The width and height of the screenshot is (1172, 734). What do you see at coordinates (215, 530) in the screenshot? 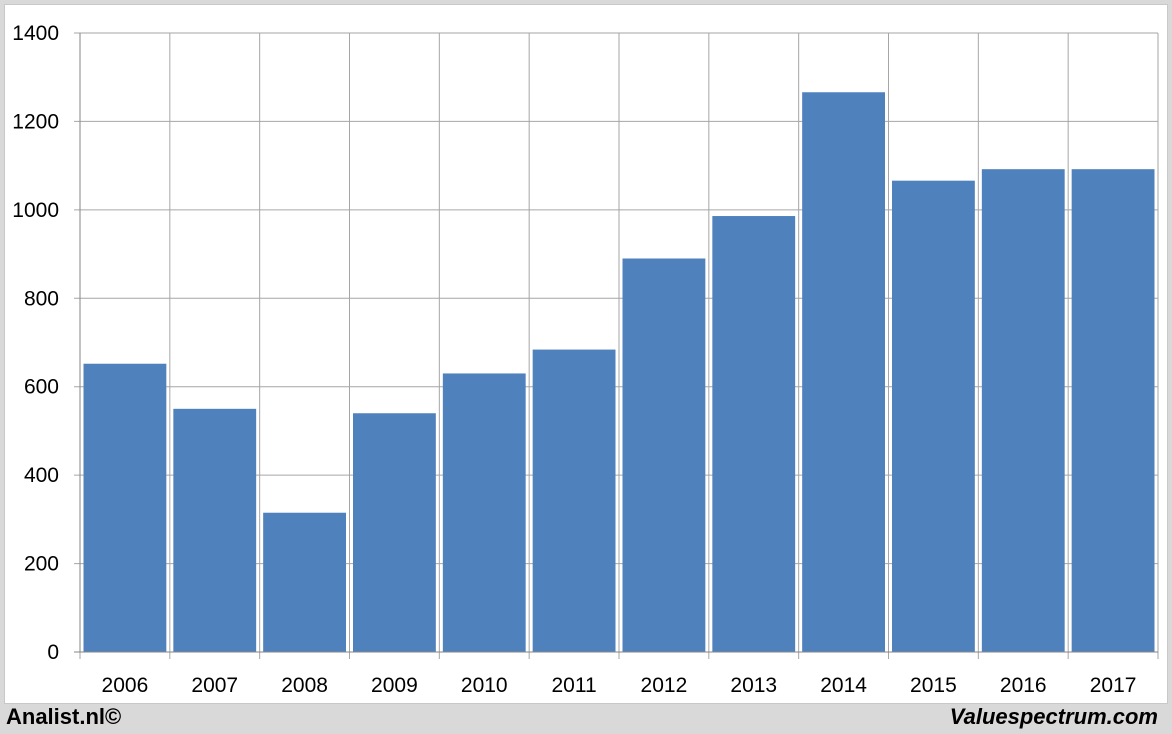
I see `bar-2007` at bounding box center [215, 530].